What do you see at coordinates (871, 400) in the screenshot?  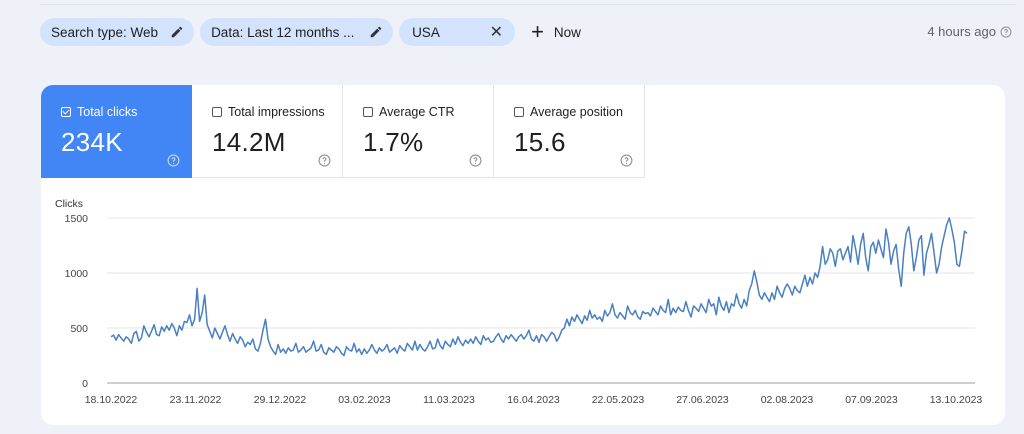 I see `x-tick-label: 07.09.2023` at bounding box center [871, 400].